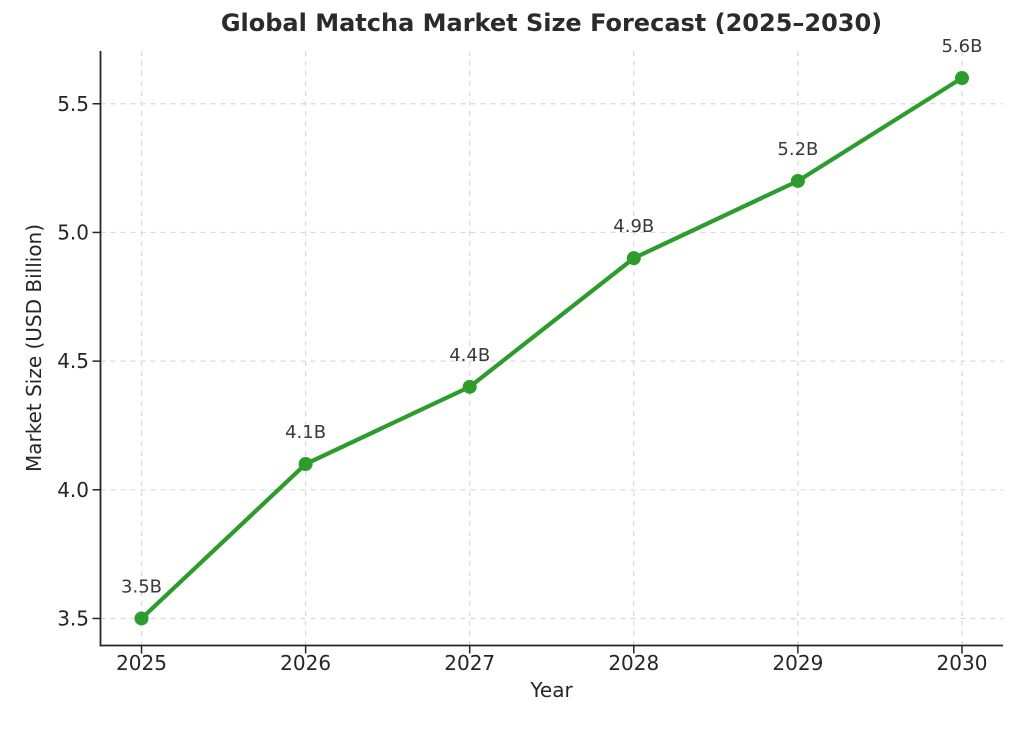 This screenshot has width=1024, height=731. Describe the element at coordinates (141, 586) in the screenshot. I see `data-point-label: 3.5B` at that location.